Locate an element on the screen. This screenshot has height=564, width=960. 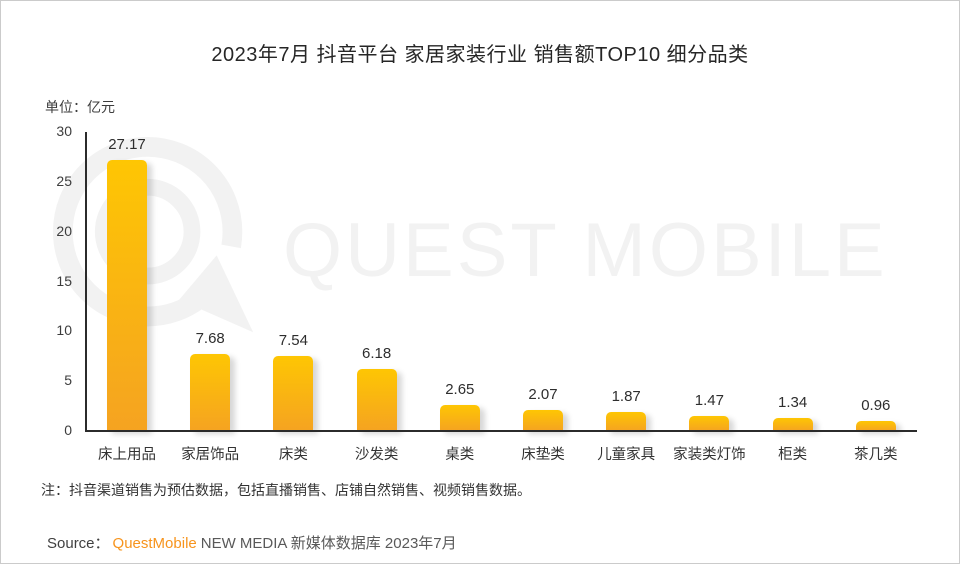
bar-value-label: 2.65 is located at coordinates (460, 389).